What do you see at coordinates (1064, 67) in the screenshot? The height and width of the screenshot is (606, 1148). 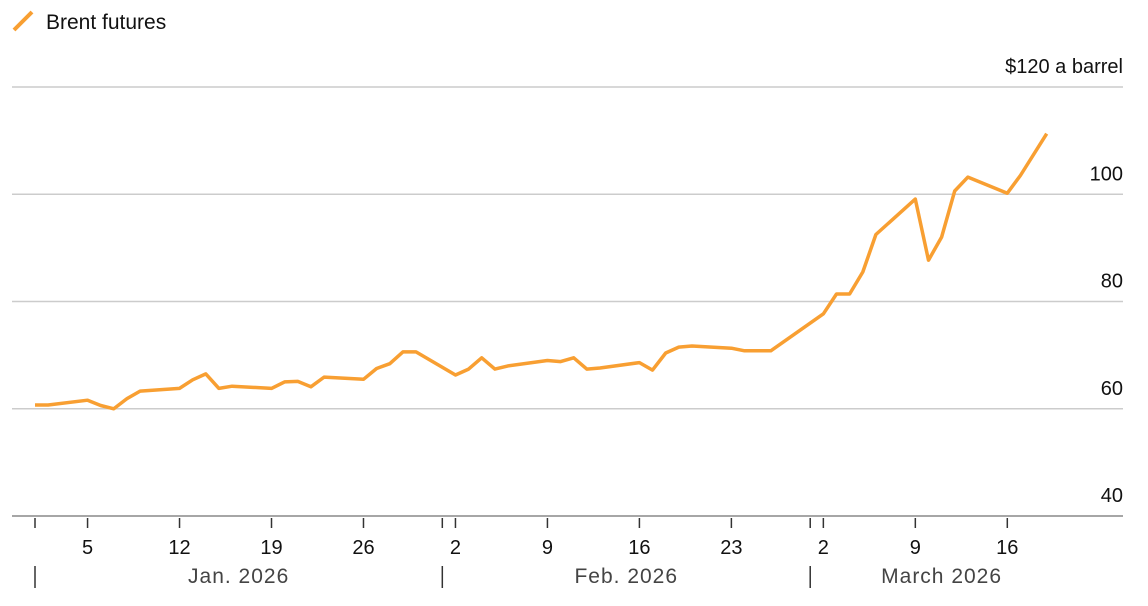 I see `y-tick-label: $120 a barrel` at bounding box center [1064, 67].